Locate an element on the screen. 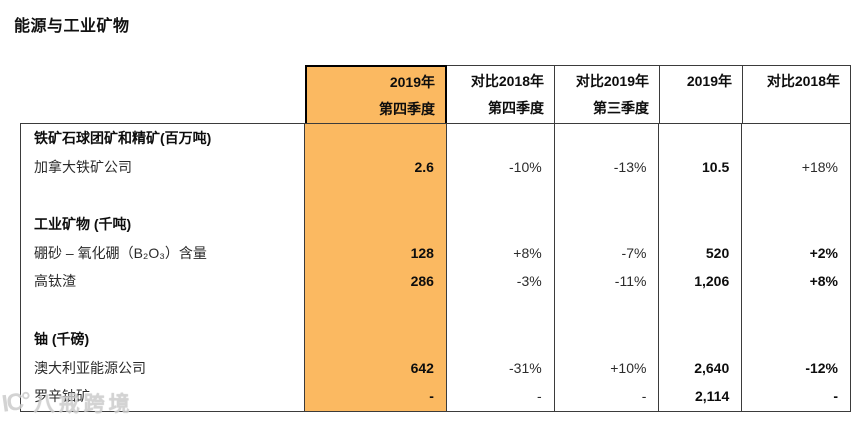  q4-2019-value: - is located at coordinates (376, 396).